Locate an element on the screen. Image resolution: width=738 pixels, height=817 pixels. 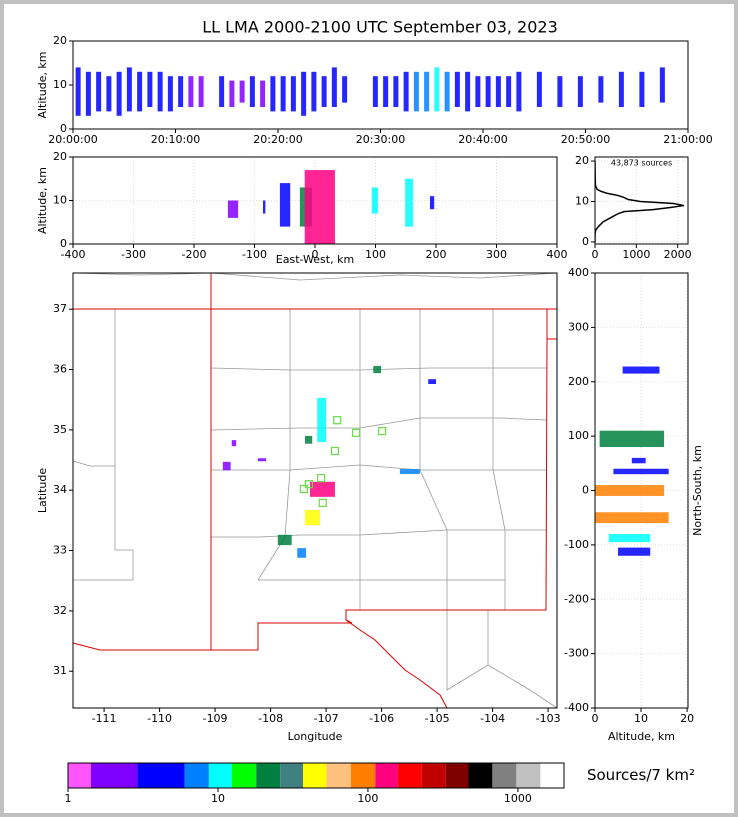
y-tick-label: 10 is located at coordinates (582, 201).